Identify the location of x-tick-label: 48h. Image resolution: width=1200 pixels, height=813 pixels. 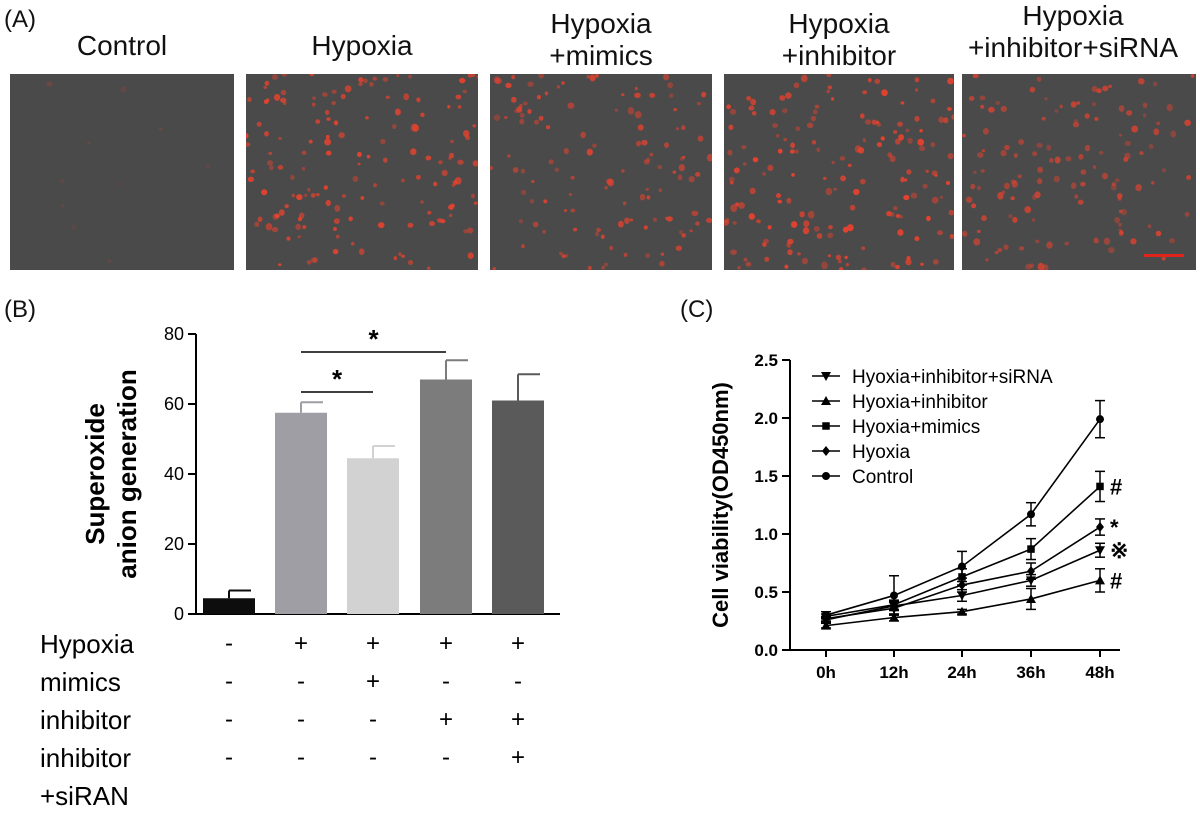
(1099, 672).